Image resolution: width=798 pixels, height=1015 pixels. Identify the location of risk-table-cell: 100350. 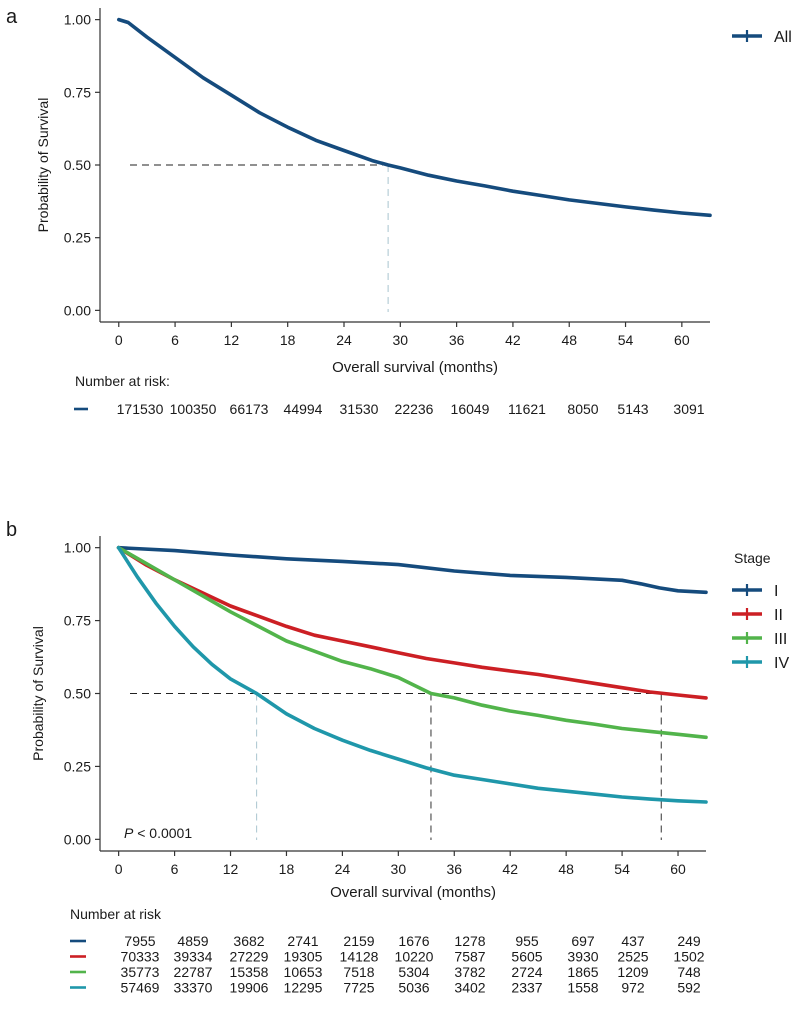
(193, 409).